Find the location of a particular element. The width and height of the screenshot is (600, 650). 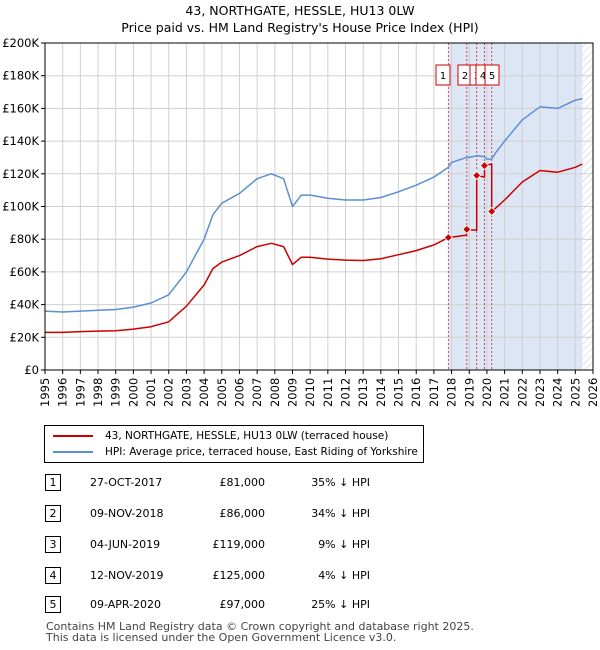

x-tick-label: 1999 is located at coordinates (116, 392).